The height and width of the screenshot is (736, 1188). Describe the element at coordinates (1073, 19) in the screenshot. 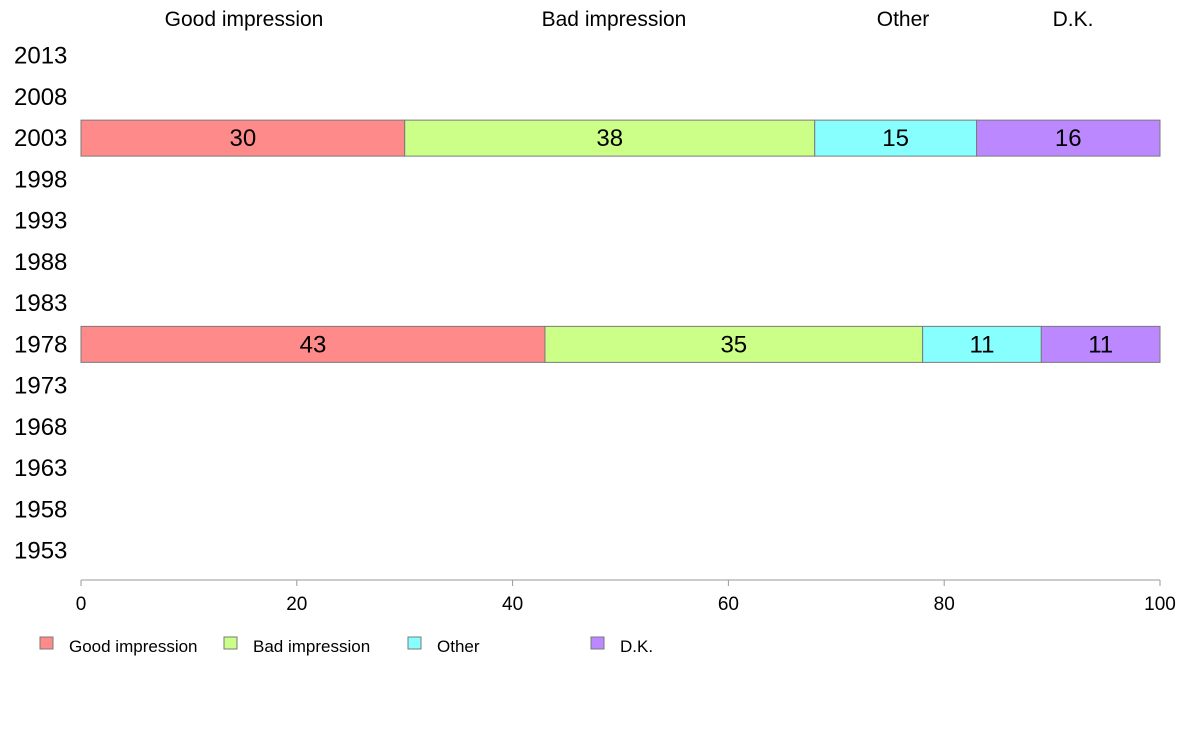

I see `column-header: D.K.` at that location.